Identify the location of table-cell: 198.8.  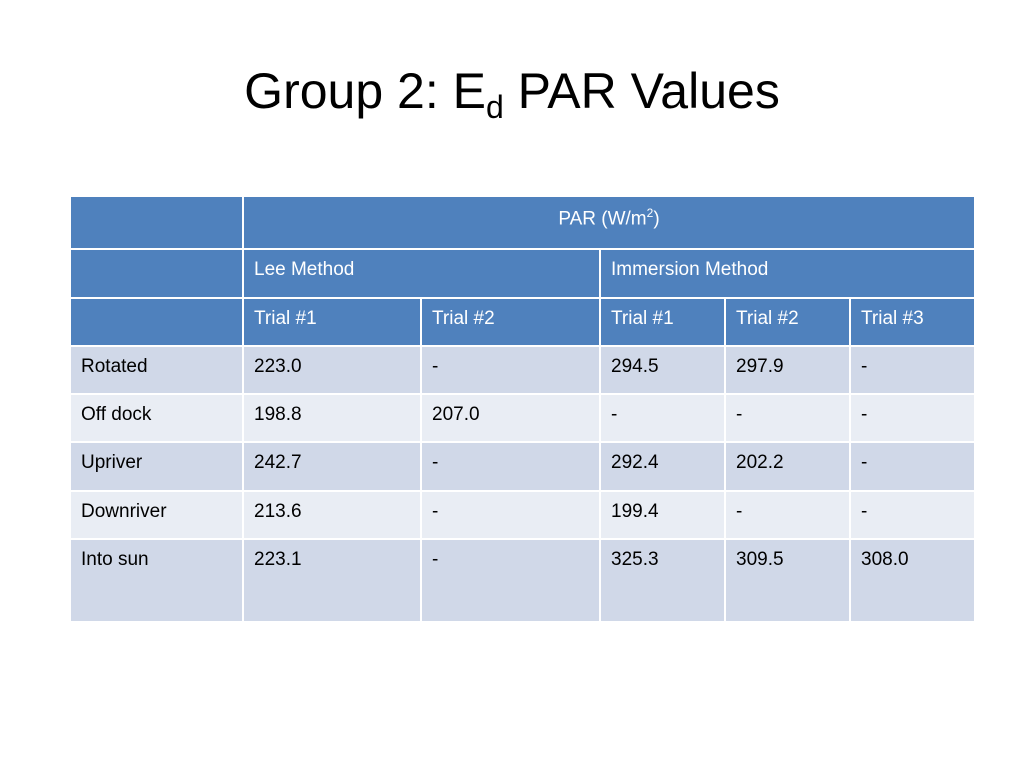
(332, 418).